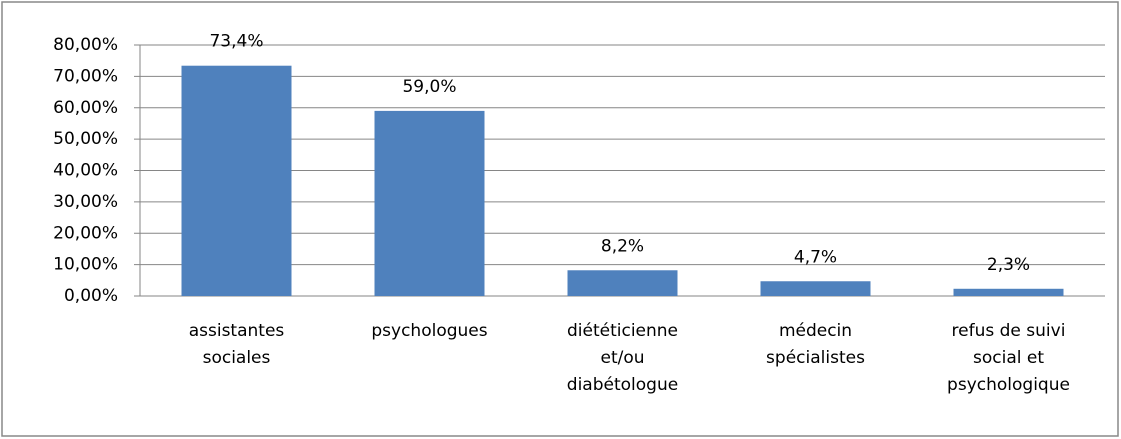 This screenshot has height=439, width=1121. I want to click on y-tick-label: 50,00%, so click(85, 139).